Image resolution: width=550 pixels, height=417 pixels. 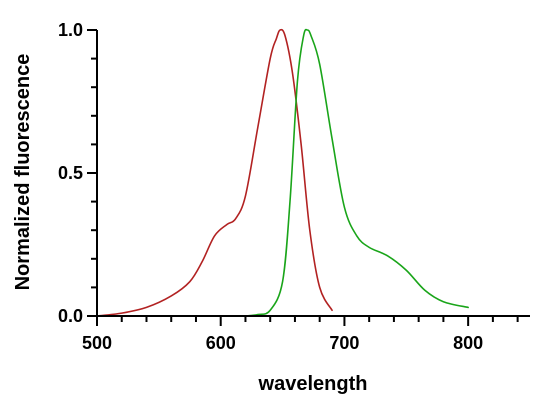 I want to click on x-tick-label: 700, so click(x=344, y=343).